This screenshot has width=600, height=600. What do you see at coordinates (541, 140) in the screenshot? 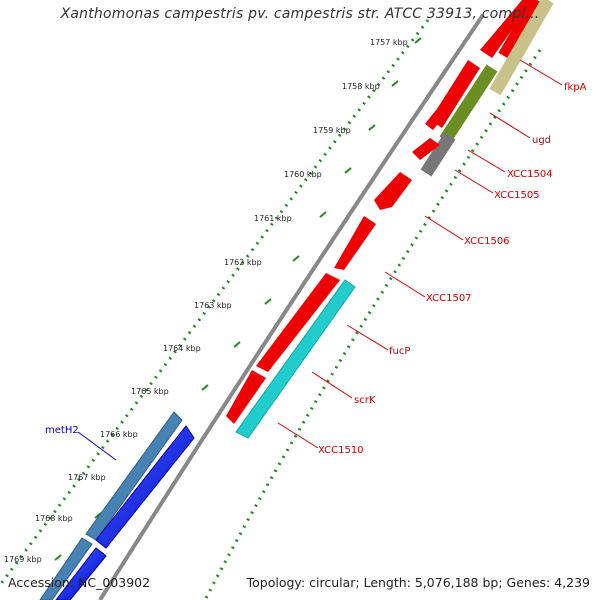
I see `gene-label-ugd: ugd` at bounding box center [541, 140].